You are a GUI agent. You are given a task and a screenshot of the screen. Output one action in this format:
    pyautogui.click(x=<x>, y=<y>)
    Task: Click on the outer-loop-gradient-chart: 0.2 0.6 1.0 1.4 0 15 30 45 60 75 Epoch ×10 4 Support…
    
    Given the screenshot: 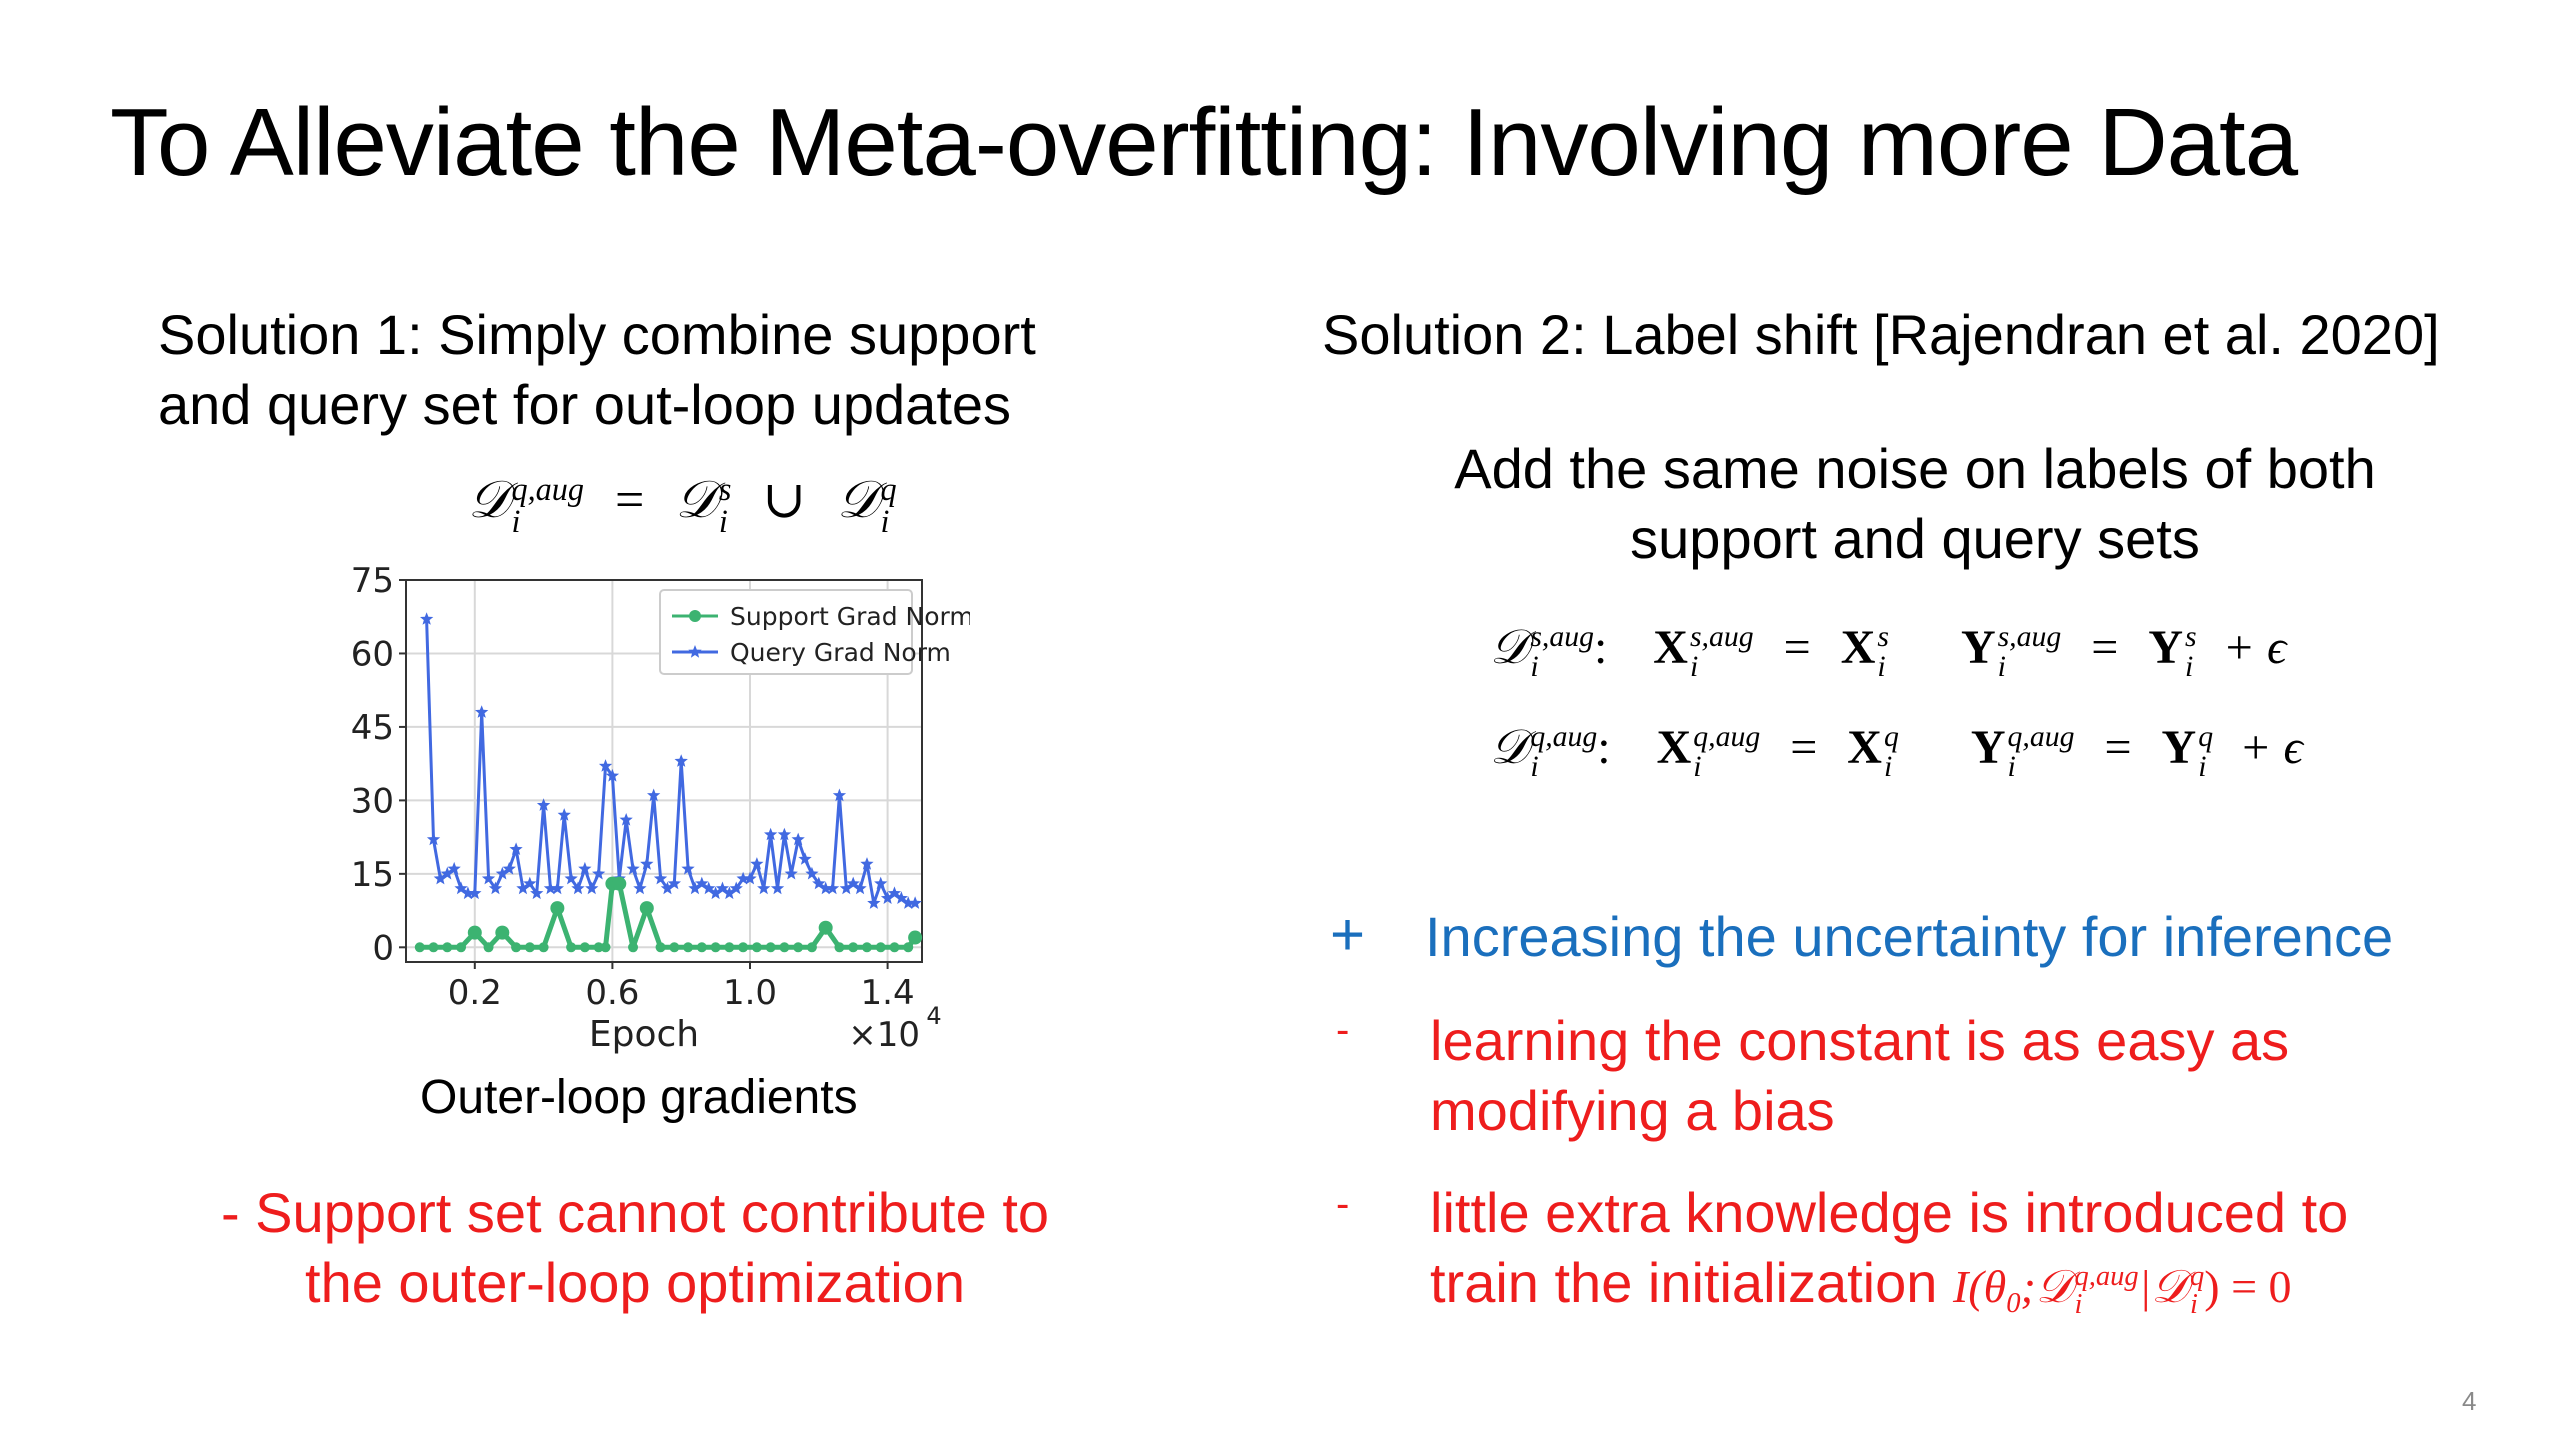 What is the action you would take?
    pyautogui.click(x=660, y=808)
    